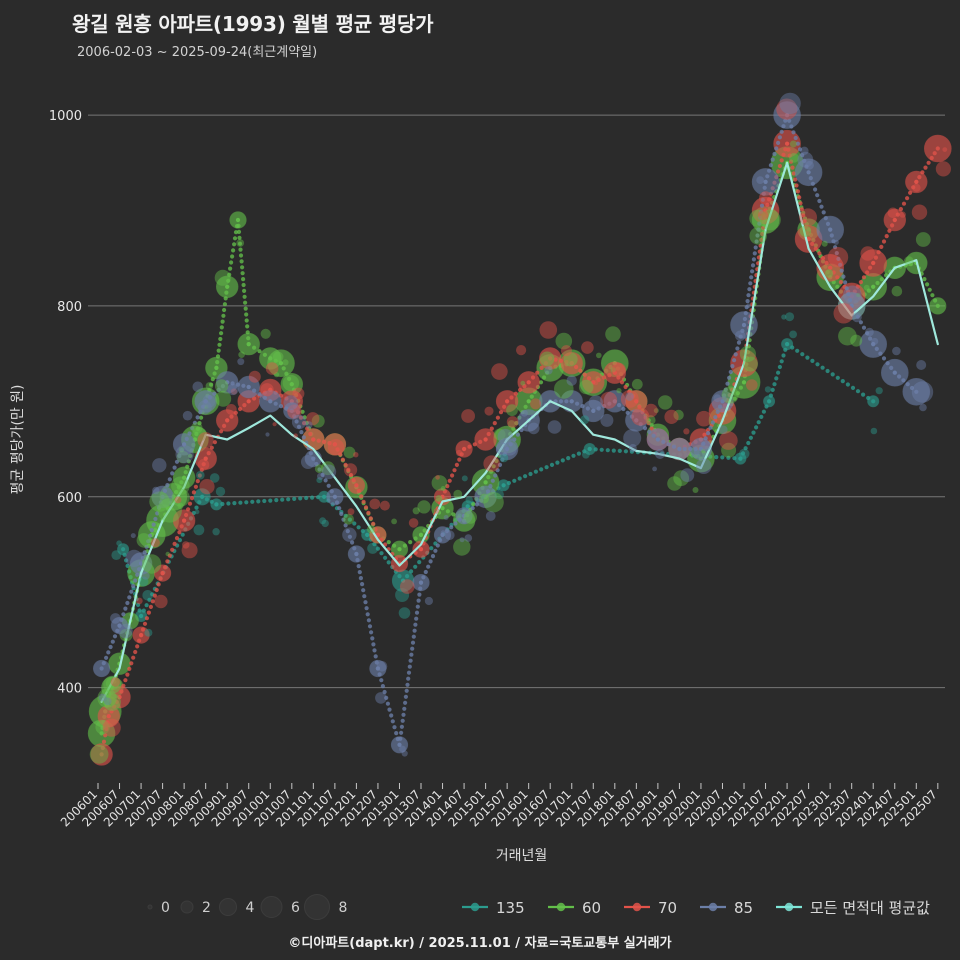 The image size is (960, 960). What do you see at coordinates (206, 908) in the screenshot?
I see `legend-size-label: 2` at bounding box center [206, 908].